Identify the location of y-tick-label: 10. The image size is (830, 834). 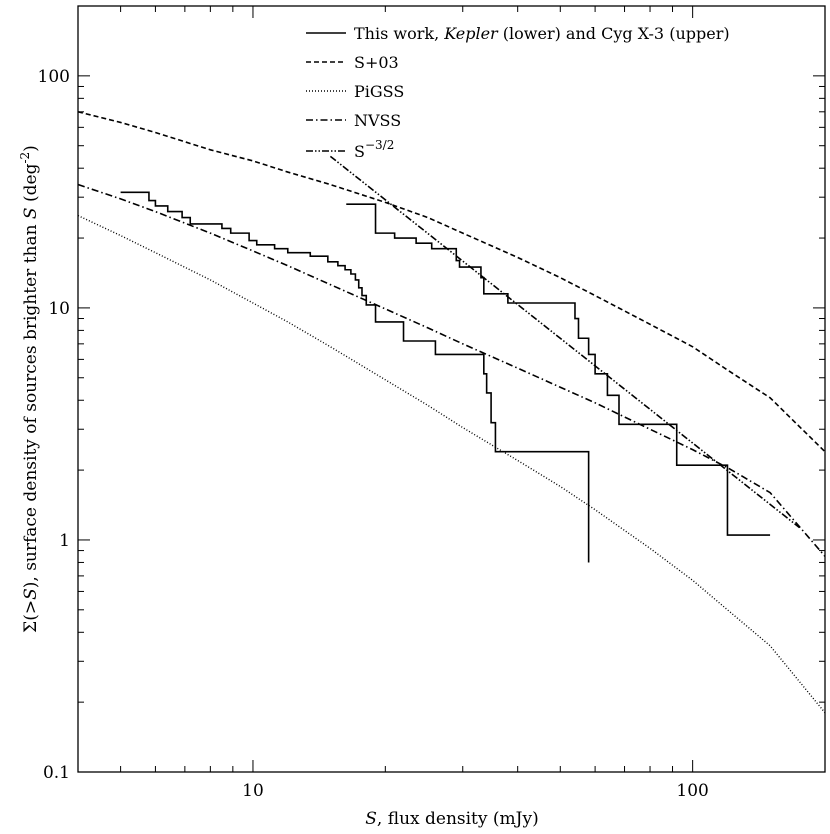
(59, 309).